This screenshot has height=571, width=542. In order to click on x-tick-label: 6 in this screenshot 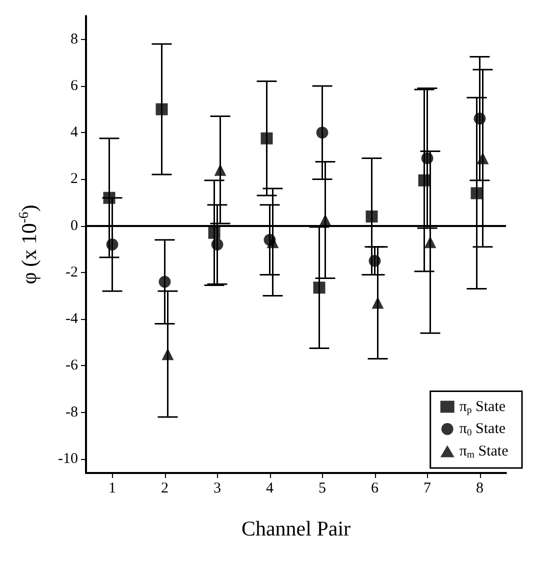, I will do `click(375, 488)`.